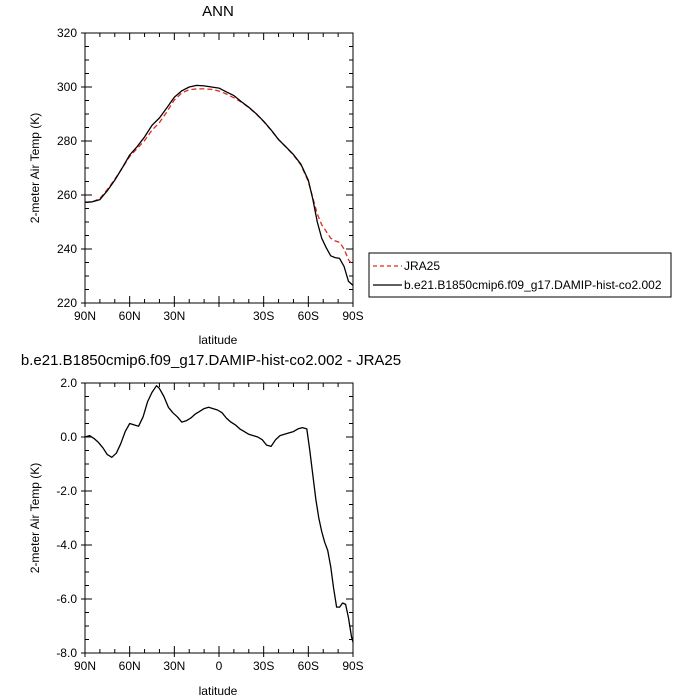 This screenshot has width=700, height=700. Describe the element at coordinates (66, 653) in the screenshot. I see `y-tick-label: -8.0` at that location.